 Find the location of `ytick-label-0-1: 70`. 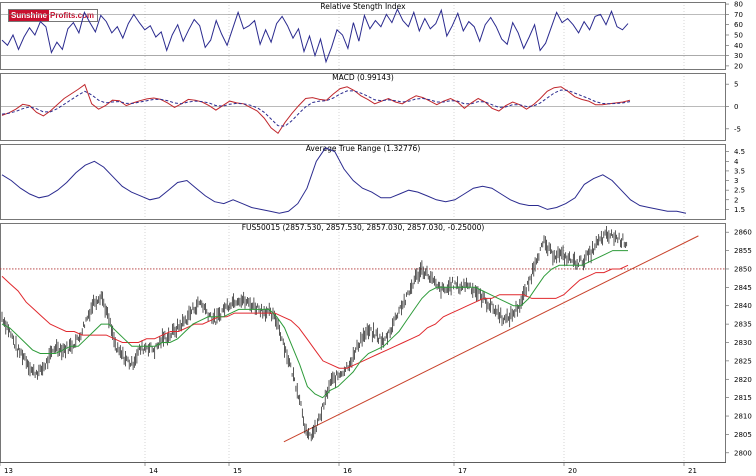

ytick-label-0-1: 70 is located at coordinates (738, 15).